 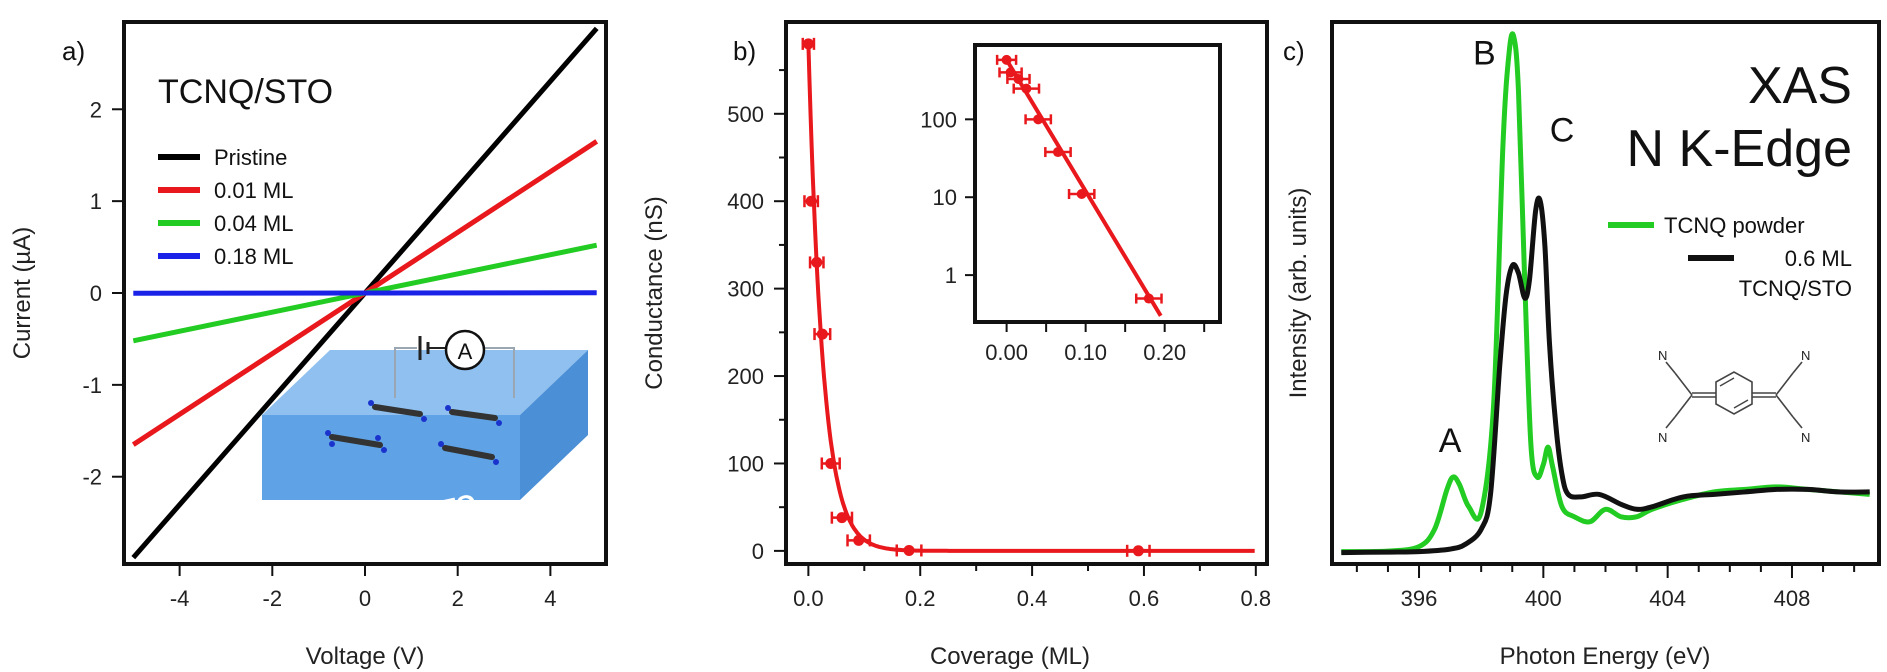 What do you see at coordinates (1792, 598) in the screenshot?
I see `x-tick-label: 408` at bounding box center [1792, 598].